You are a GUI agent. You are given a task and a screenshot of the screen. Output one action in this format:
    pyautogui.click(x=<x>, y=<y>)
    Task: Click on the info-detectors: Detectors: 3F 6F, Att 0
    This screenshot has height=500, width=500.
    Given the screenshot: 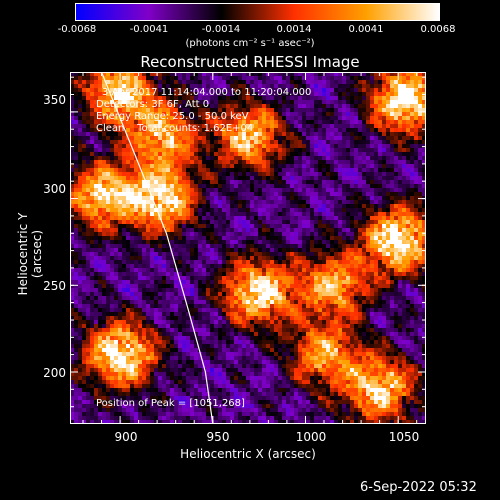 What is the action you would take?
    pyautogui.click(x=153, y=104)
    